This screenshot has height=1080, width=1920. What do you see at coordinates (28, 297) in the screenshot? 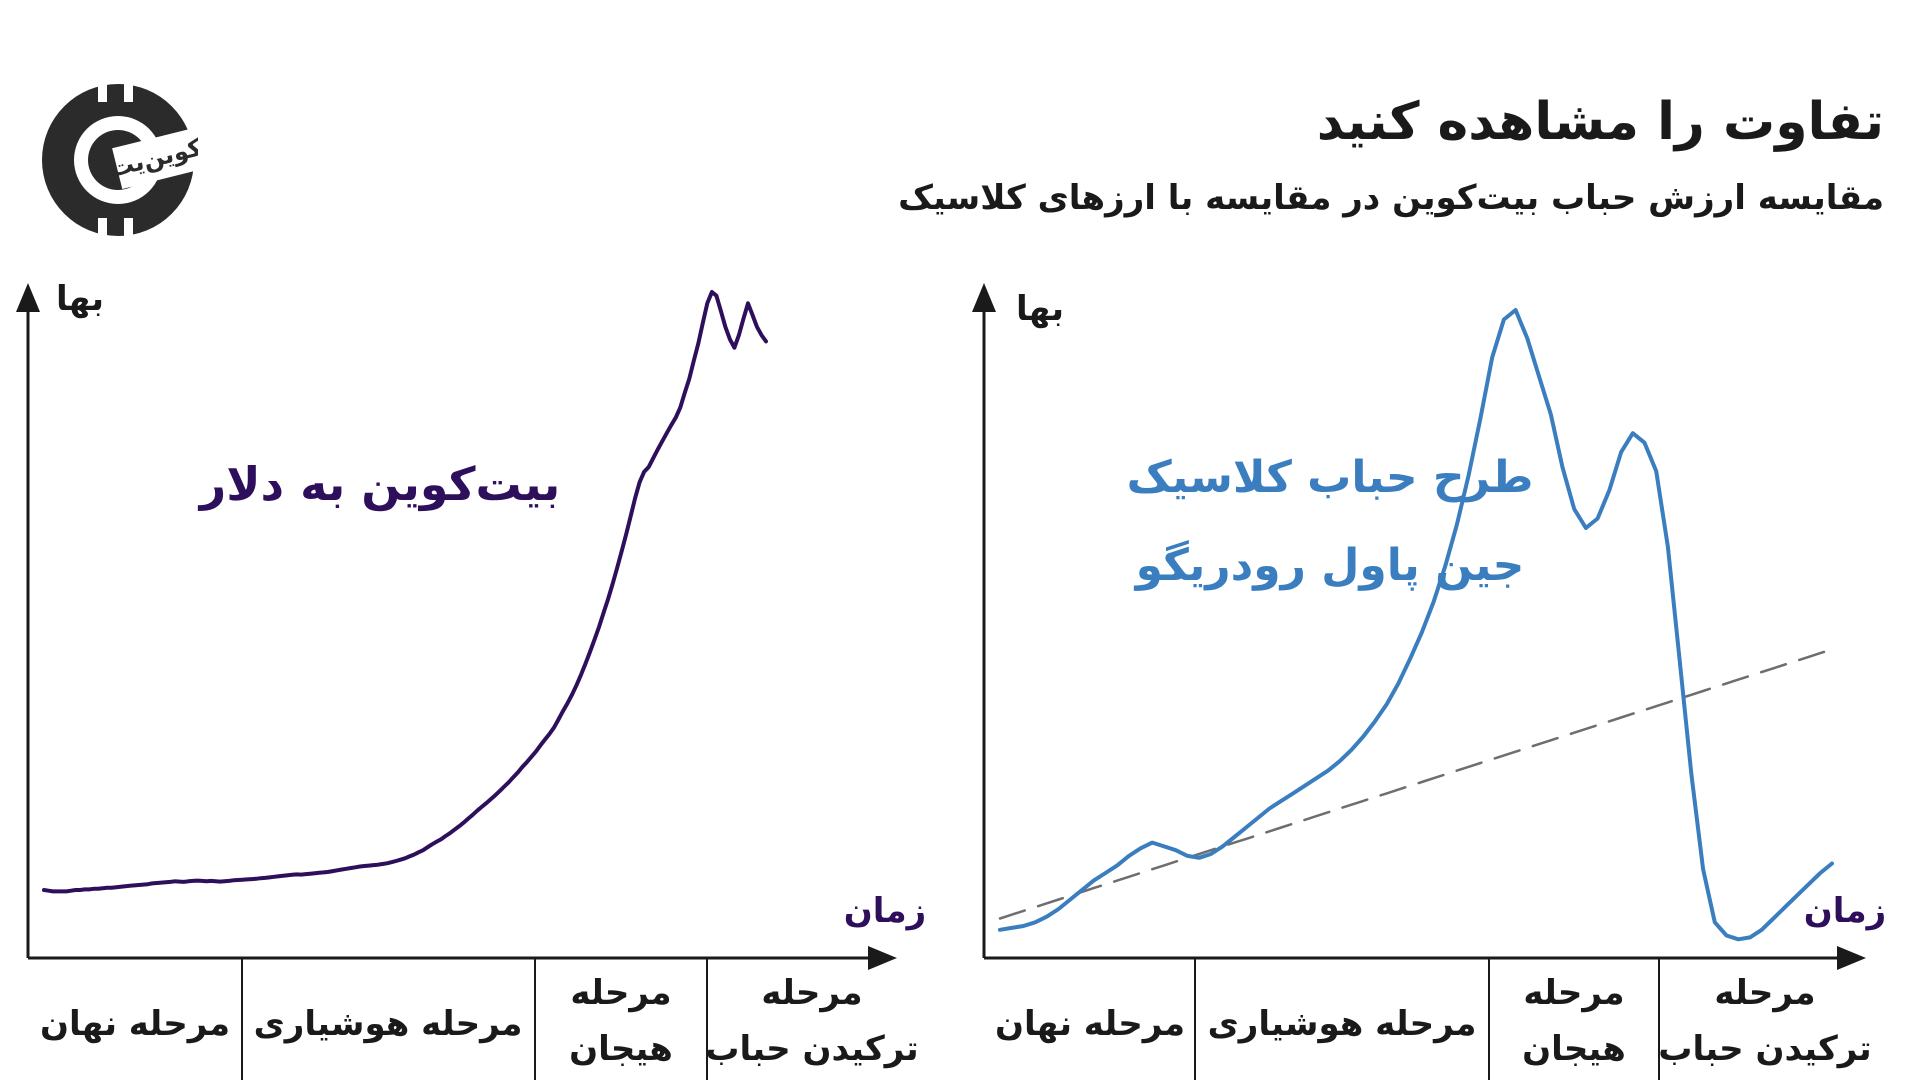
I see `bitcoin-y-axis-arrow` at bounding box center [28, 297].